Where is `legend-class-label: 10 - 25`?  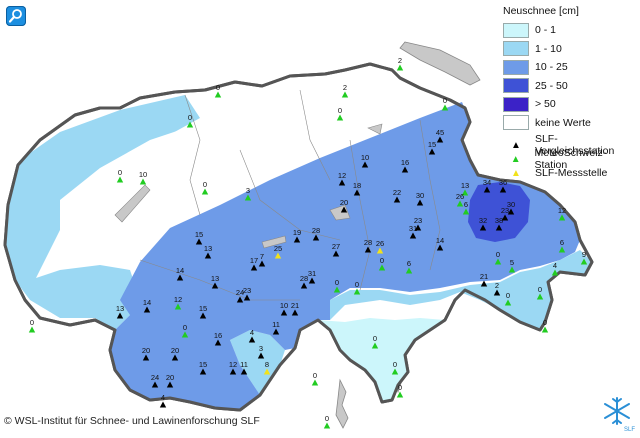
legend-class-label: 10 - 25 is located at coordinates (551, 67).